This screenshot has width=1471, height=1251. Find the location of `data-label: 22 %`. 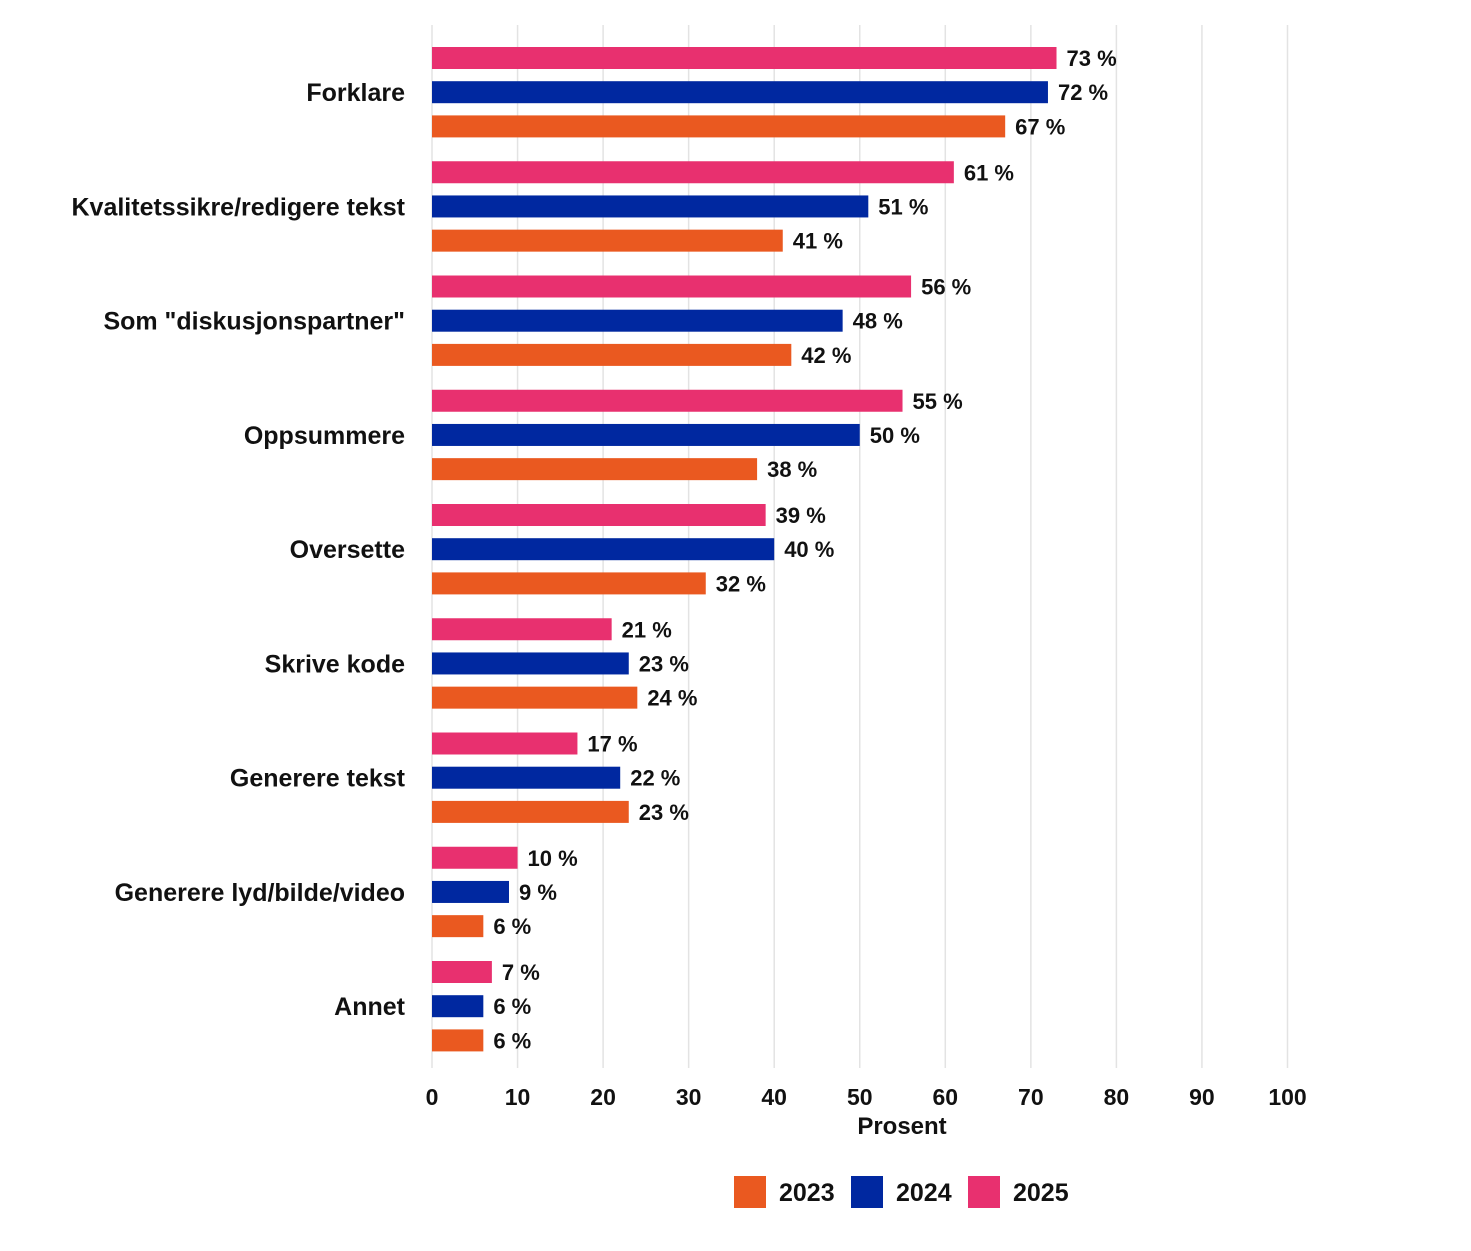

data-label: 22 % is located at coordinates (655, 778).